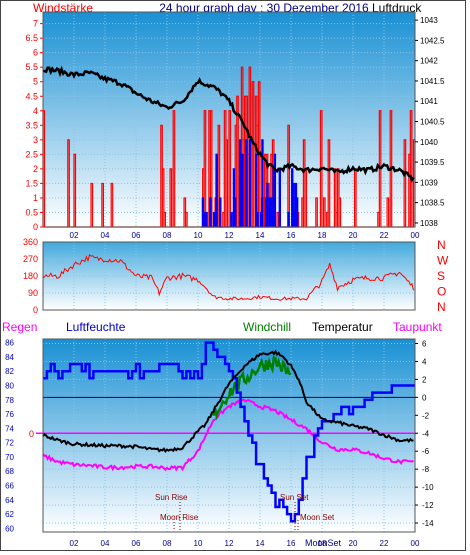  What do you see at coordinates (9, 357) in the screenshot?
I see `humidity-tick-label: 84` at bounding box center [9, 357].